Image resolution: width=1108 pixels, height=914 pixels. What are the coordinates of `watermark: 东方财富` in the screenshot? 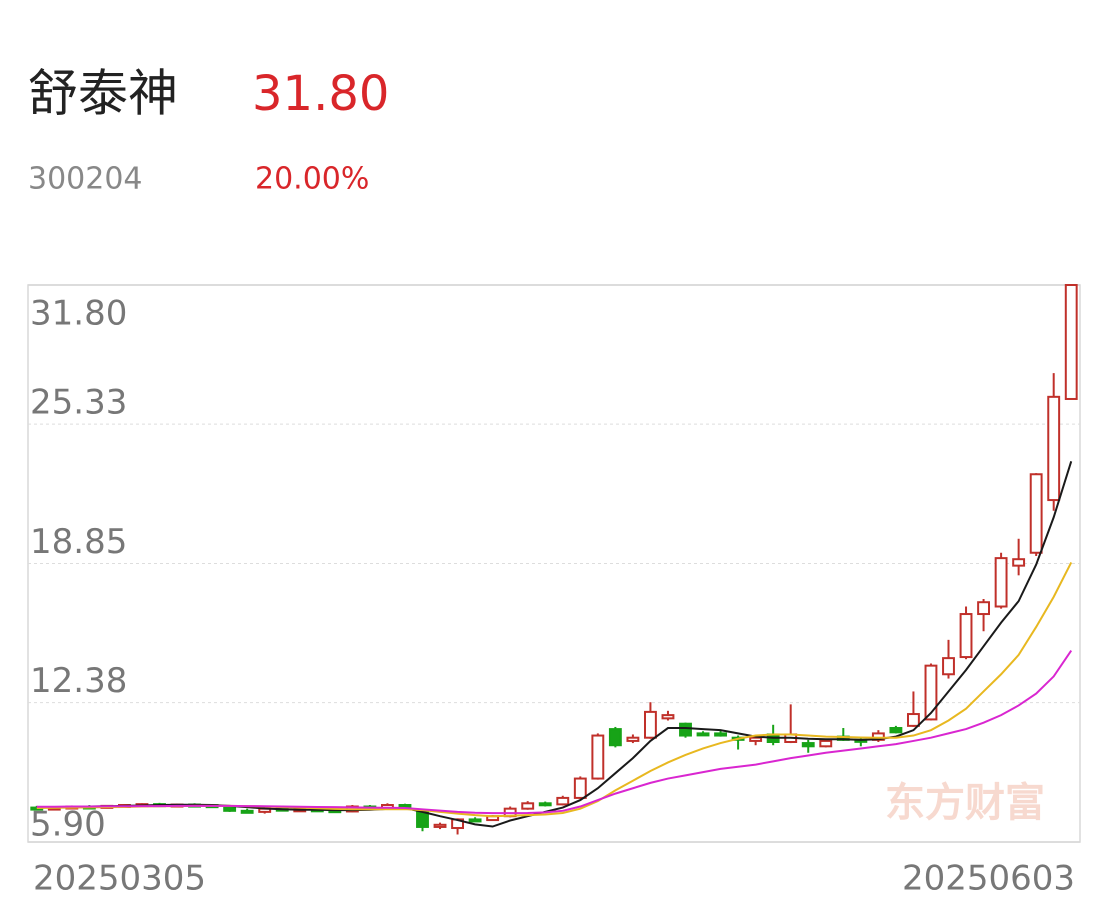 It's located at (965, 803).